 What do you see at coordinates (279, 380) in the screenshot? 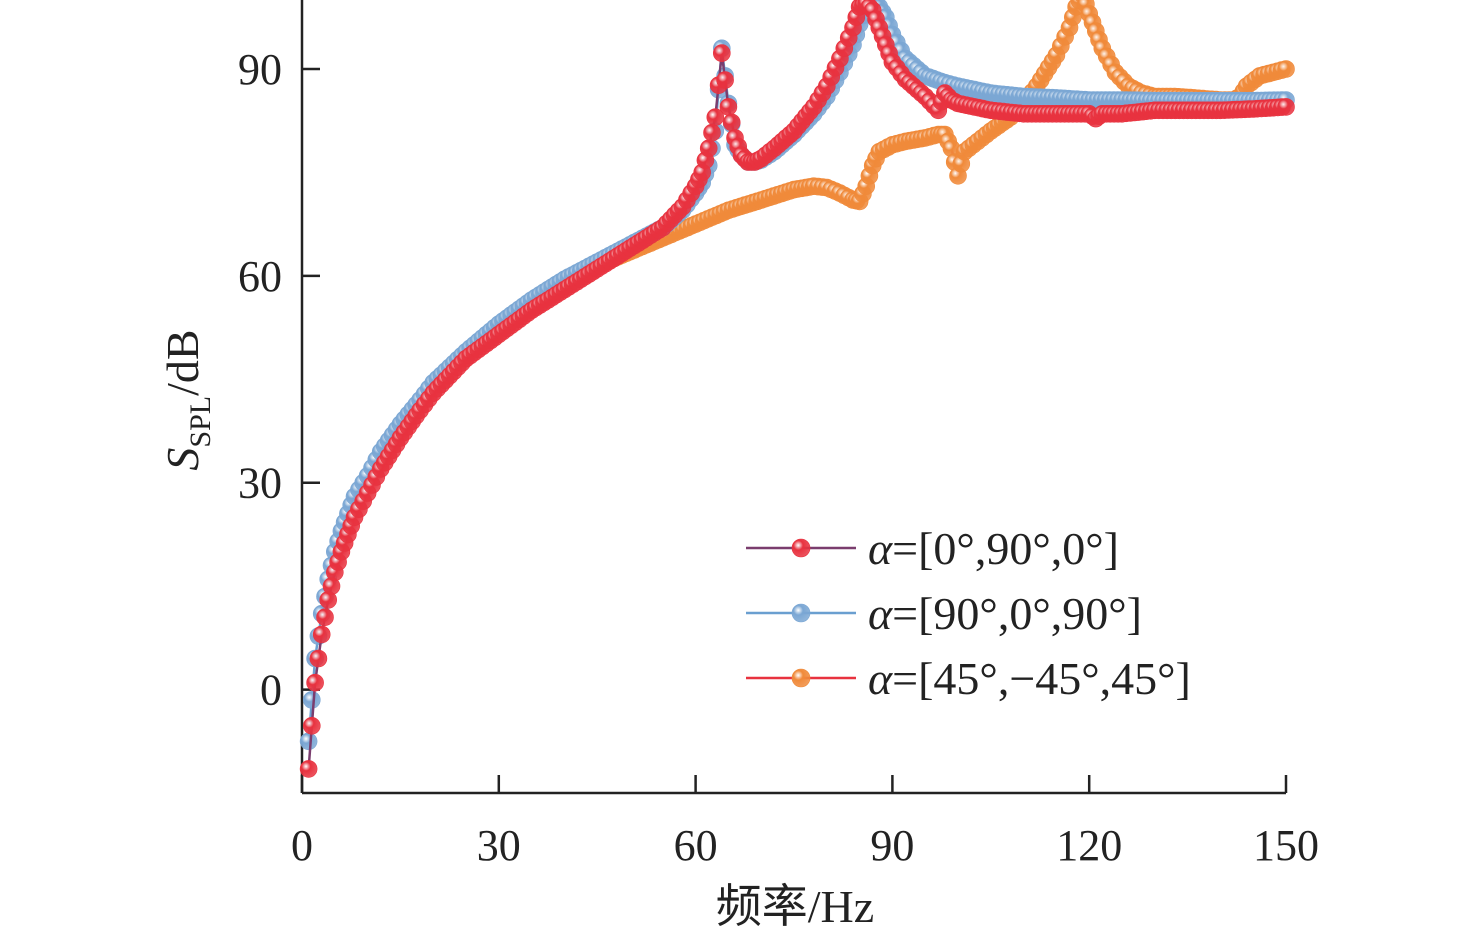
I see `y-axis-ticks: 0 30 60 90` at bounding box center [279, 380].